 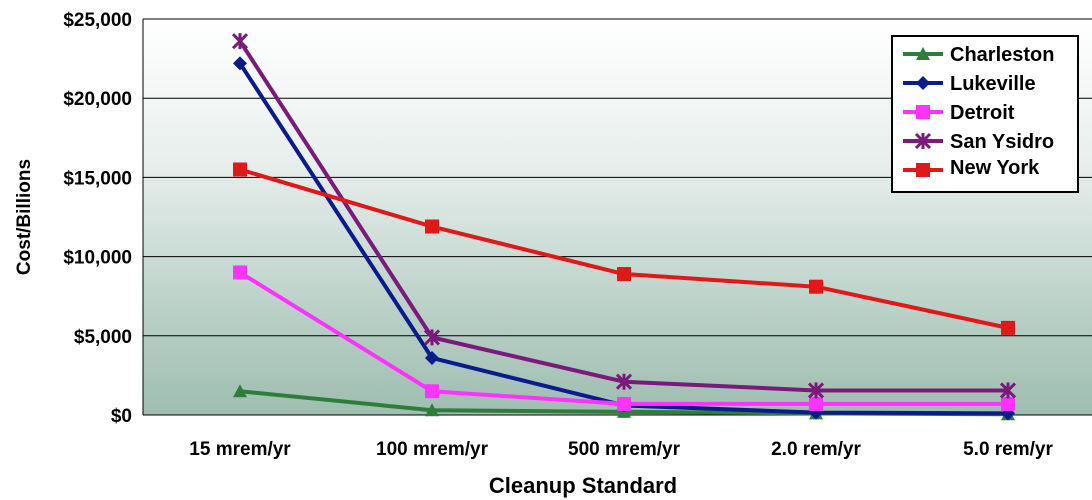 I want to click on x-tick-label: 15 mrem/yr, so click(x=240, y=449).